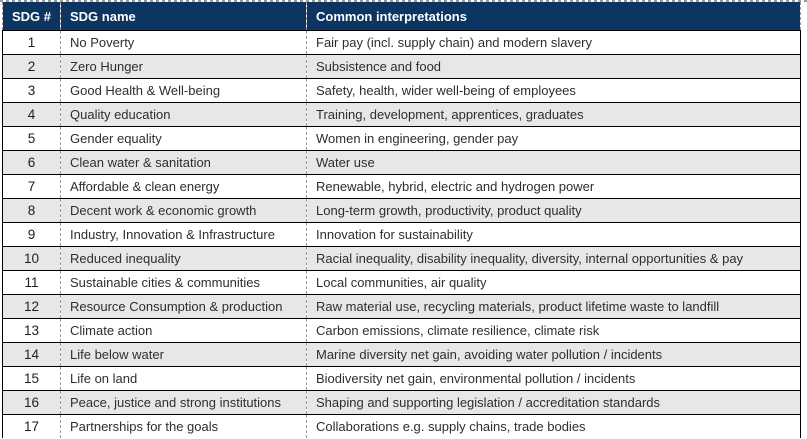 Image resolution: width=807 pixels, height=439 pixels. What do you see at coordinates (183, 378) in the screenshot?
I see `cell-sdg-name: Life on land` at bounding box center [183, 378].